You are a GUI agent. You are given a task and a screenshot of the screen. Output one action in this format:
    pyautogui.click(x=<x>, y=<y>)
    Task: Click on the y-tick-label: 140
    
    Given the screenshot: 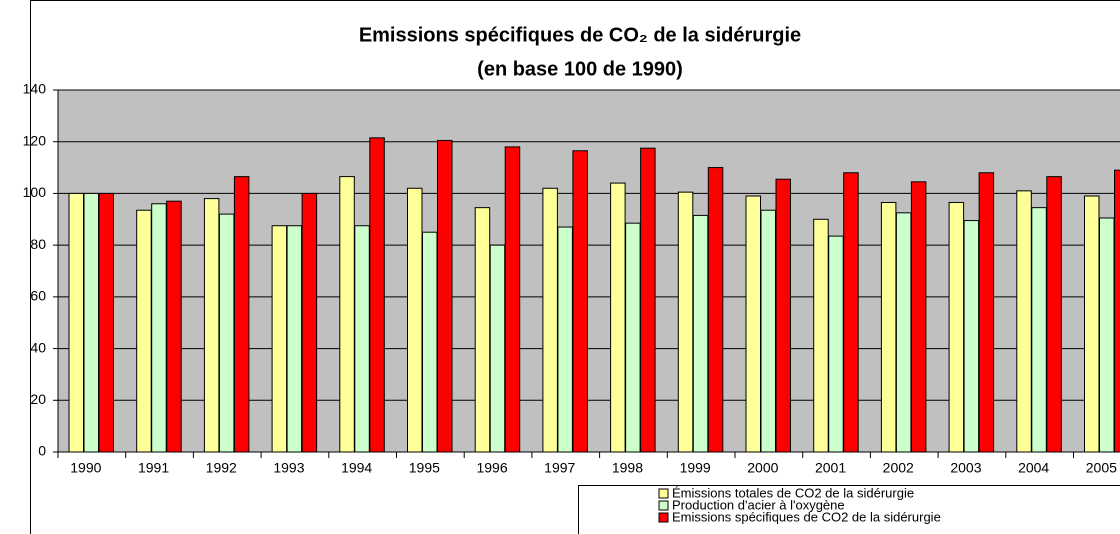 What is the action you would take?
    pyautogui.click(x=35, y=89)
    